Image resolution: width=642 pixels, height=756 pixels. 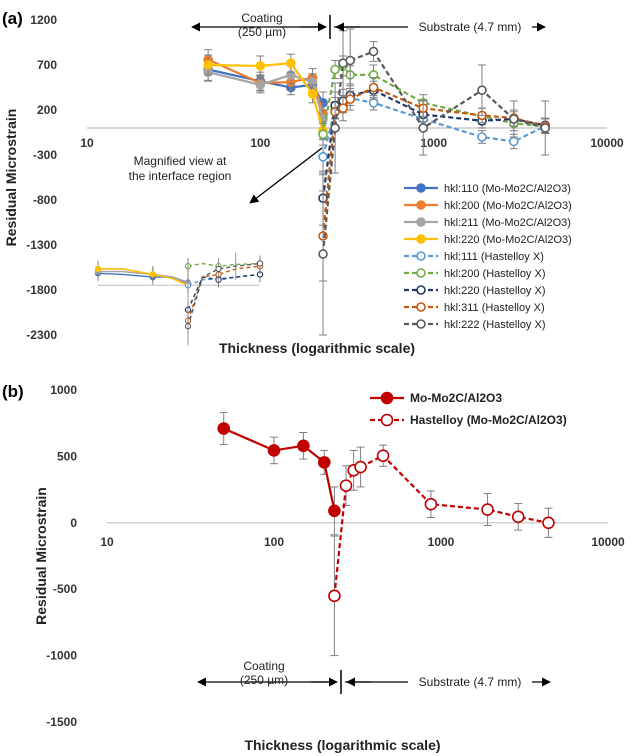 What do you see at coordinates (67, 456) in the screenshot?
I see `y-tick-label: 500` at bounding box center [67, 456].